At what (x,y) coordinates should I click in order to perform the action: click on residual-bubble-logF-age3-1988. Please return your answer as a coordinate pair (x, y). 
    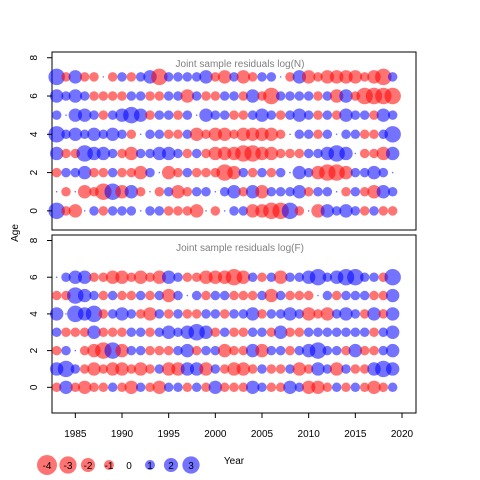
    Looking at the image, I should click on (103, 332).